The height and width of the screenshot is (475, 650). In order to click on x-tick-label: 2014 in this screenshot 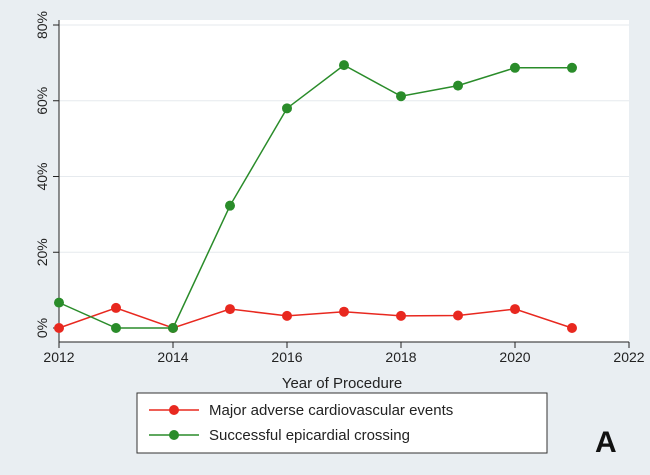, I will do `click(172, 357)`.